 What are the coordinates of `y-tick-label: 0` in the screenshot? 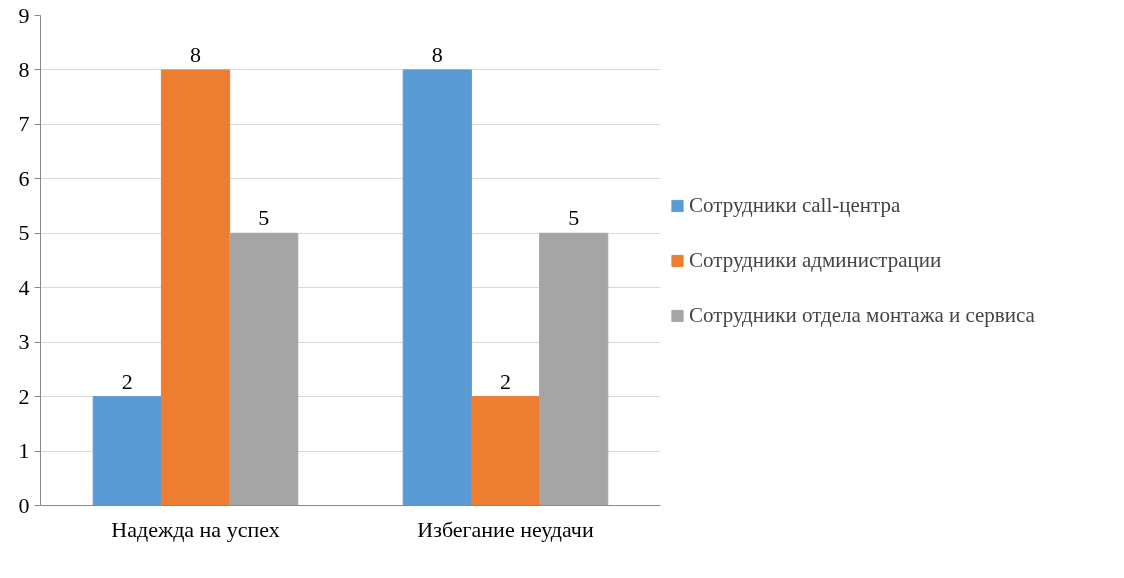 It's located at (24, 505).